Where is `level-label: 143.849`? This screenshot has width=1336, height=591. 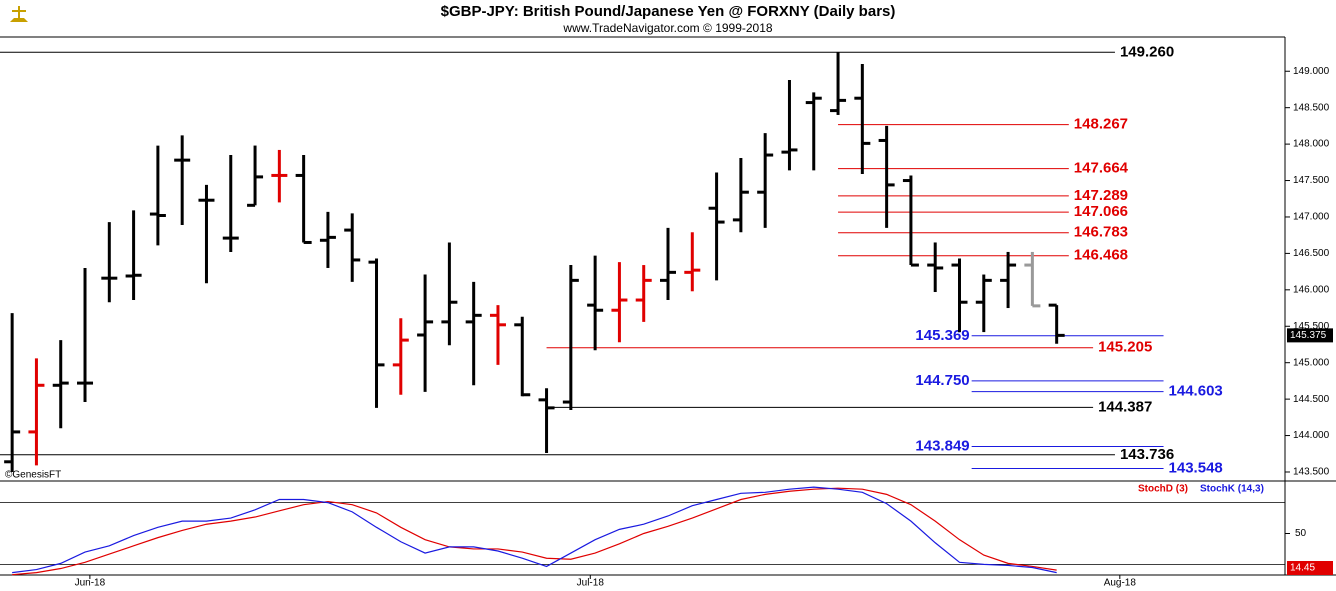 level-label: 143.849 is located at coordinates (942, 446).